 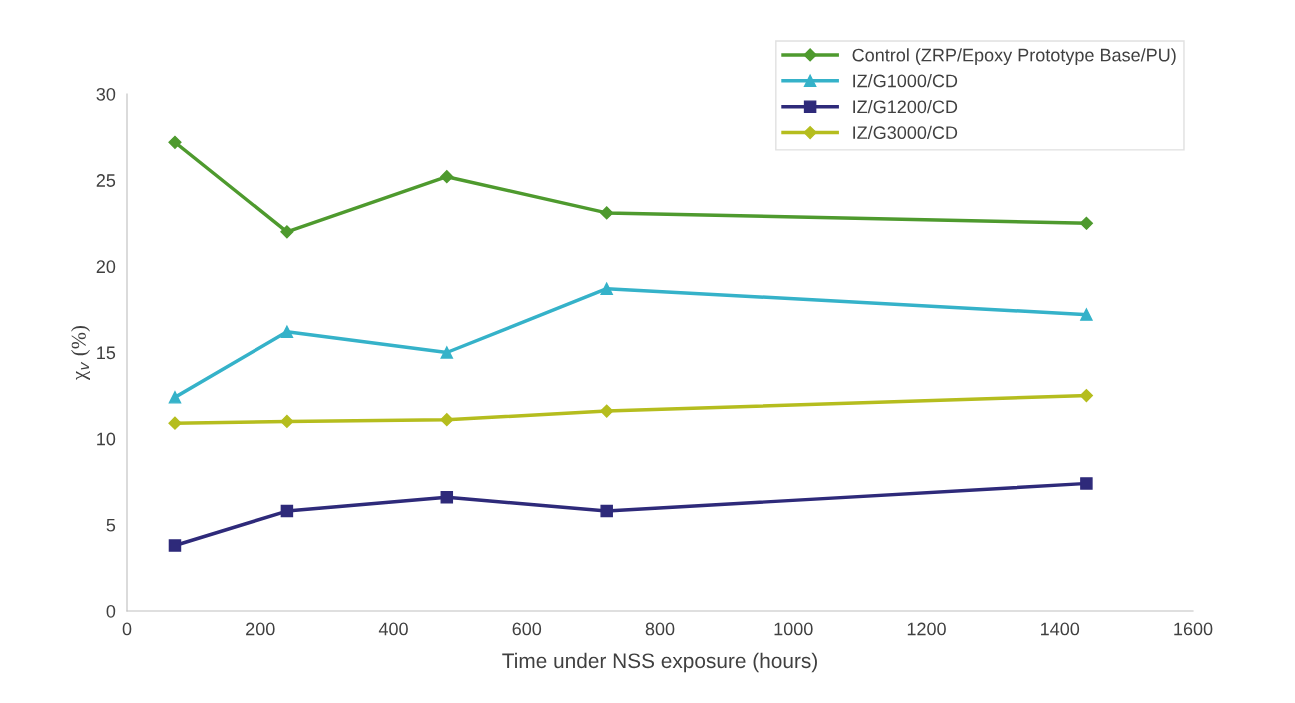 What do you see at coordinates (659, 662) in the screenshot?
I see `x-axis-title: Time under NSS exposure (hours)` at bounding box center [659, 662].